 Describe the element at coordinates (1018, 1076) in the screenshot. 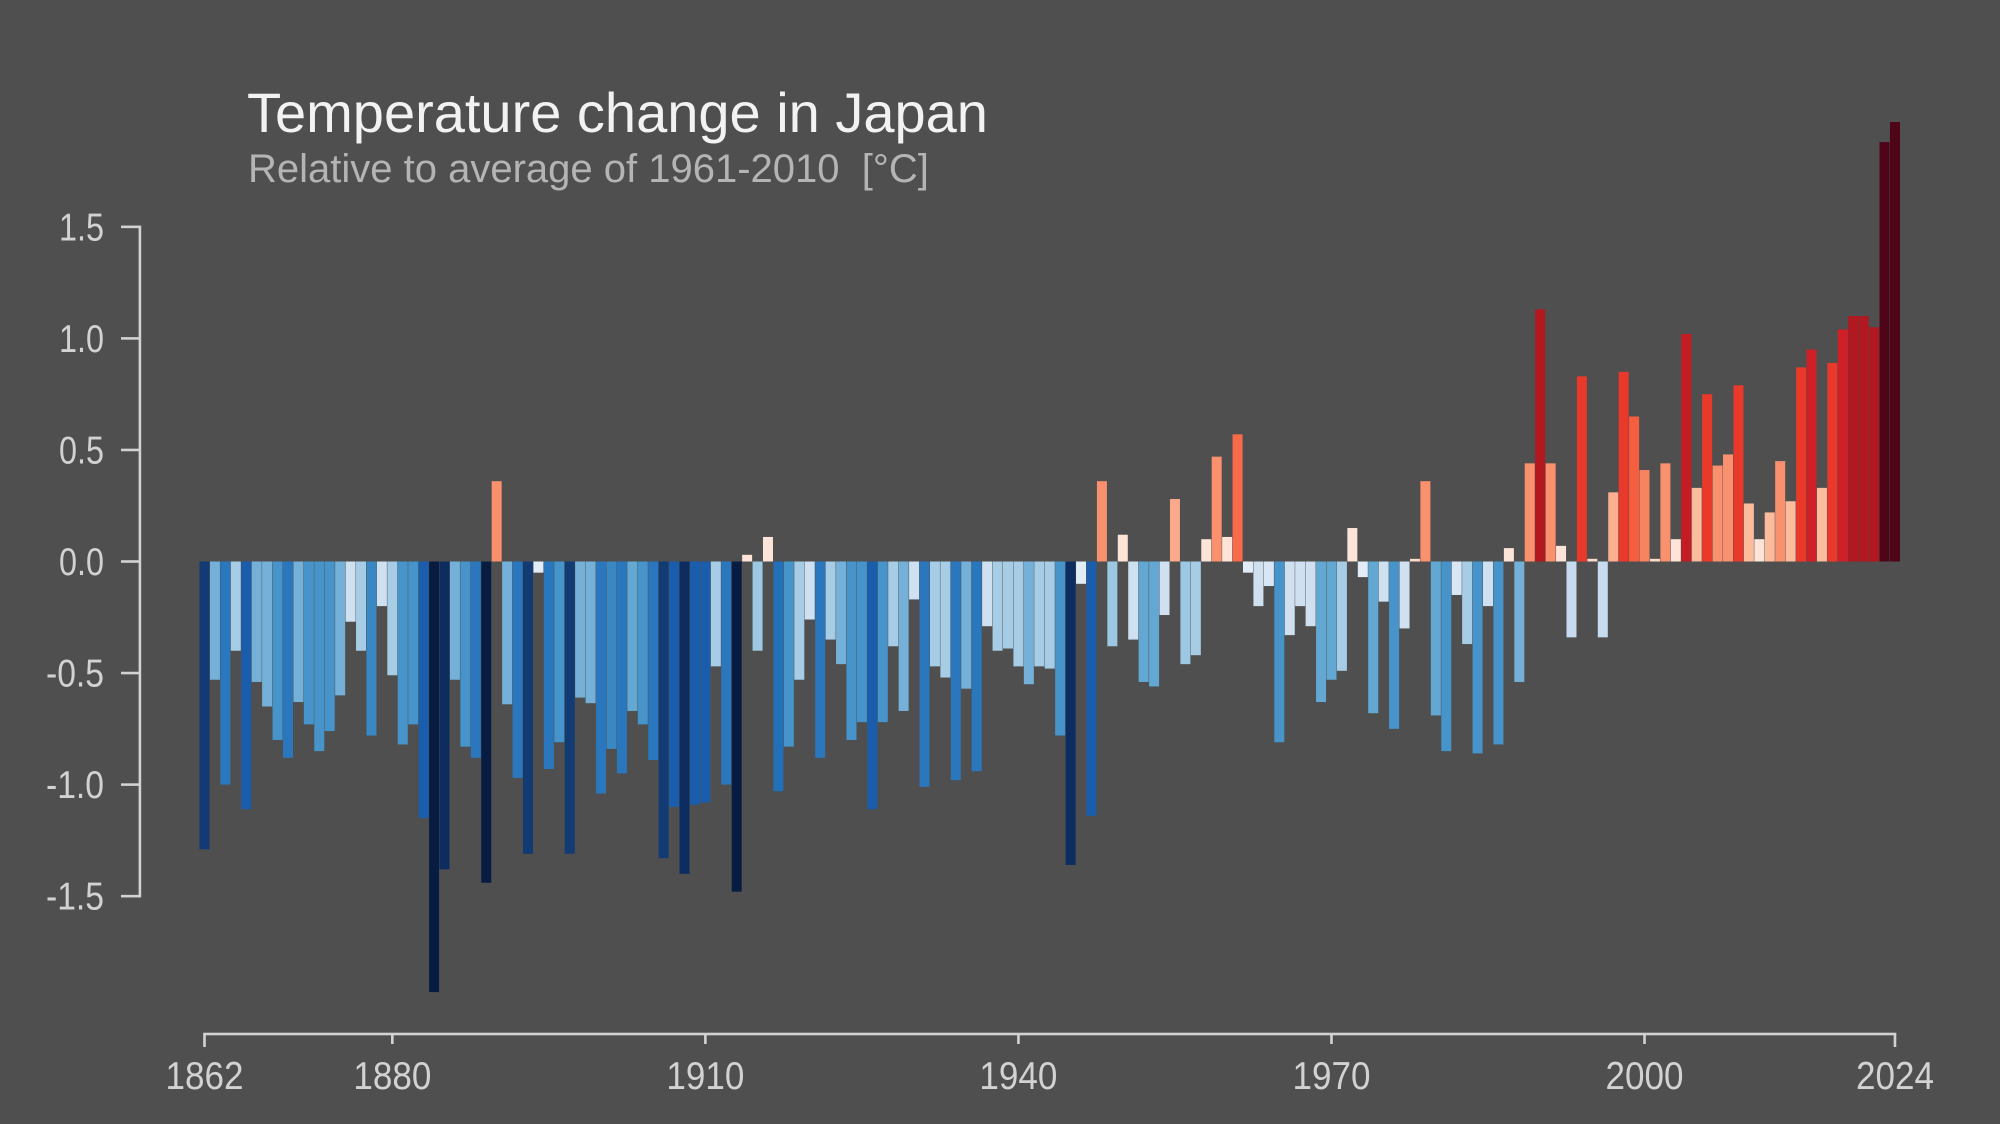

I see `svg-text: 1940` at that location.